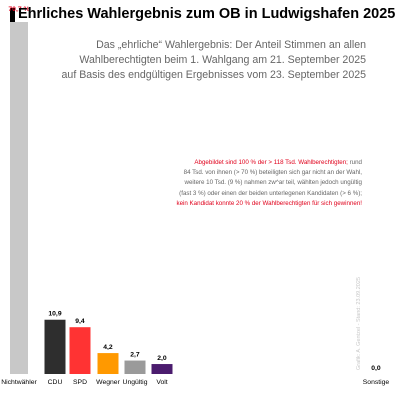  Describe the element at coordinates (108, 382) in the screenshot. I see `category-label: Wegner` at that location.